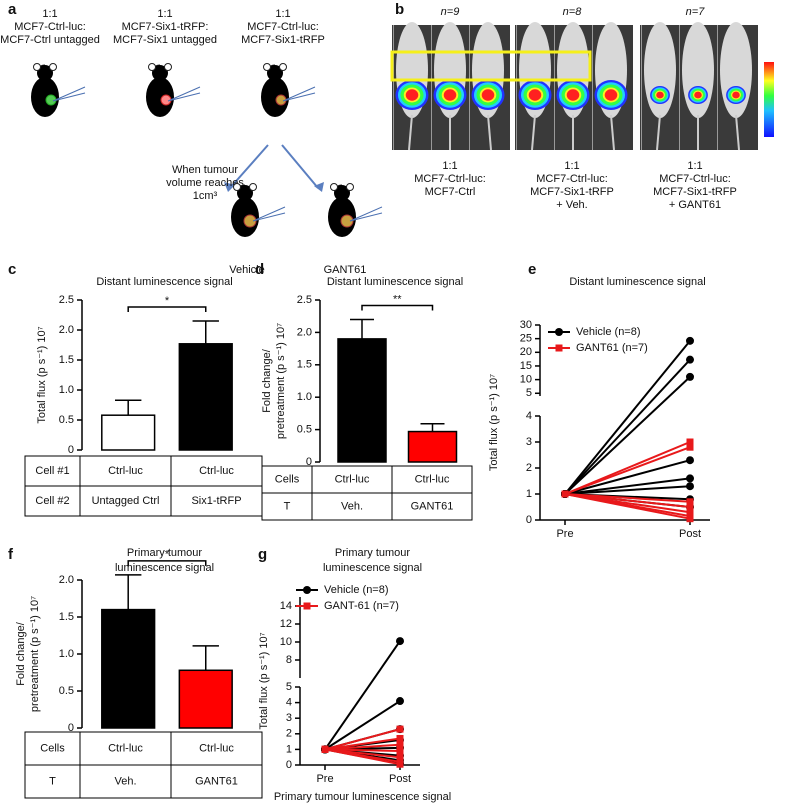 The width and height of the screenshot is (788, 805). Describe the element at coordinates (532, 269) in the screenshot. I see `panel-label: e` at that location.